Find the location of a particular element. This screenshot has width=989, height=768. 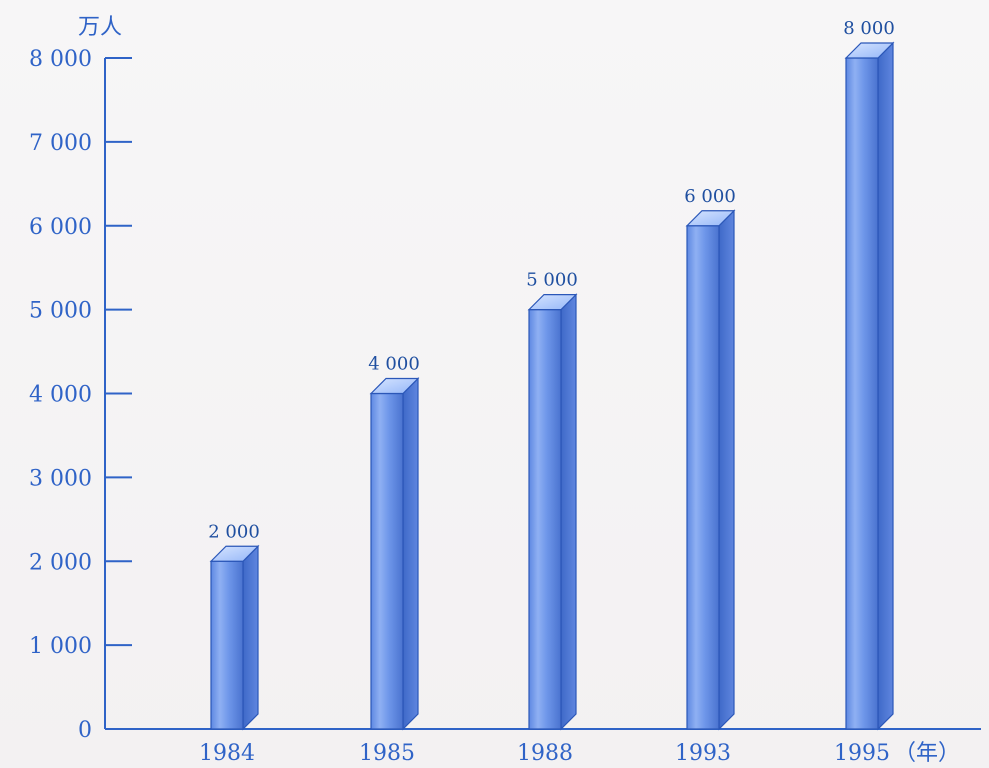

y-tick-label: 8 000 is located at coordinates (60, 59).